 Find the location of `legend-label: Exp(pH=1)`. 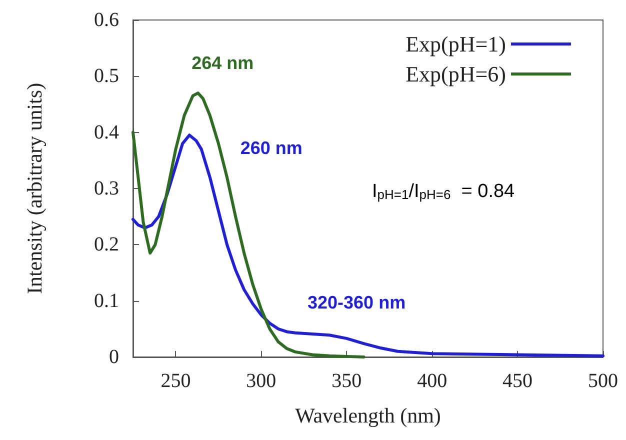

legend-label: Exp(pH=1) is located at coordinates (456, 44).